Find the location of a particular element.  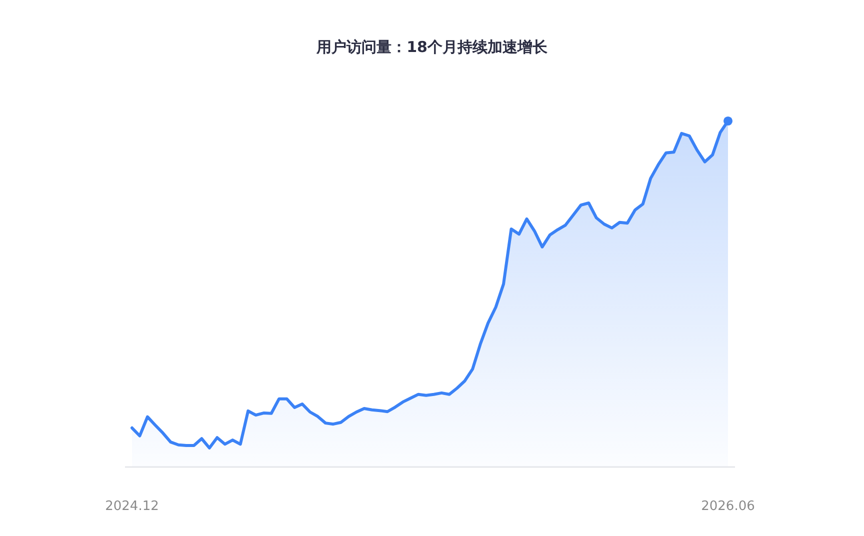

chart-title: 用户访问量：18个月持续加速增长 is located at coordinates (431, 47).